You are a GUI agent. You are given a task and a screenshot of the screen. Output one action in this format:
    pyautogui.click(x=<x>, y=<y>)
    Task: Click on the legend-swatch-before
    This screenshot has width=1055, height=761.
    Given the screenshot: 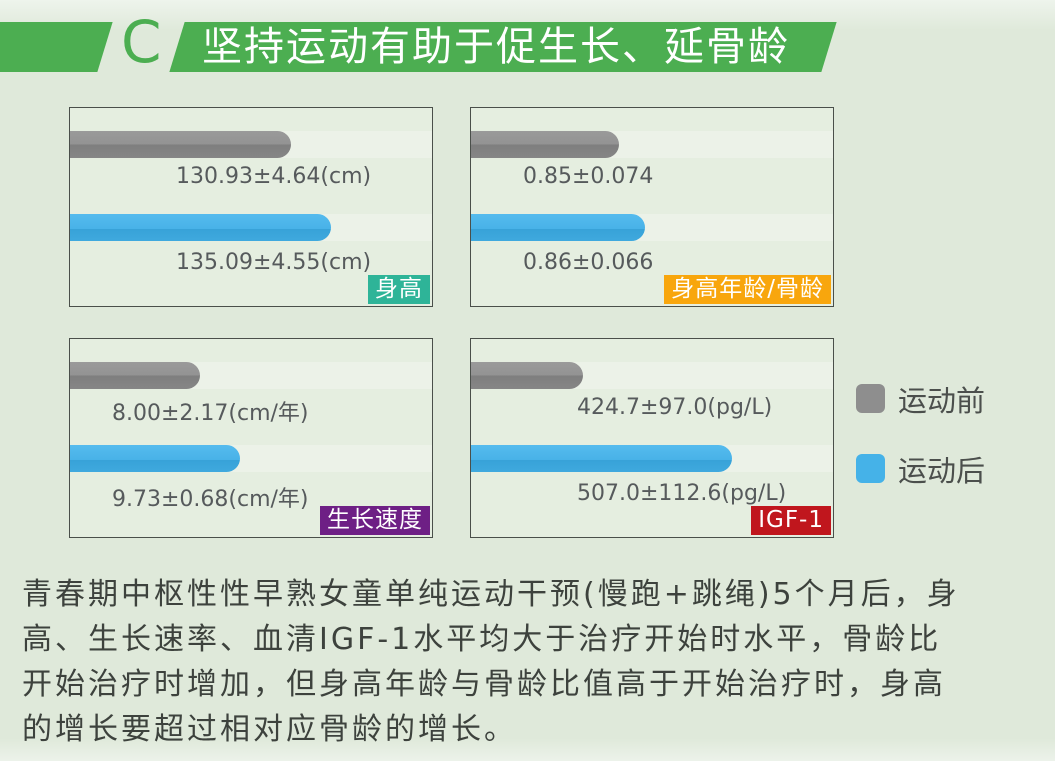 What is the action you would take?
    pyautogui.click(x=870, y=398)
    